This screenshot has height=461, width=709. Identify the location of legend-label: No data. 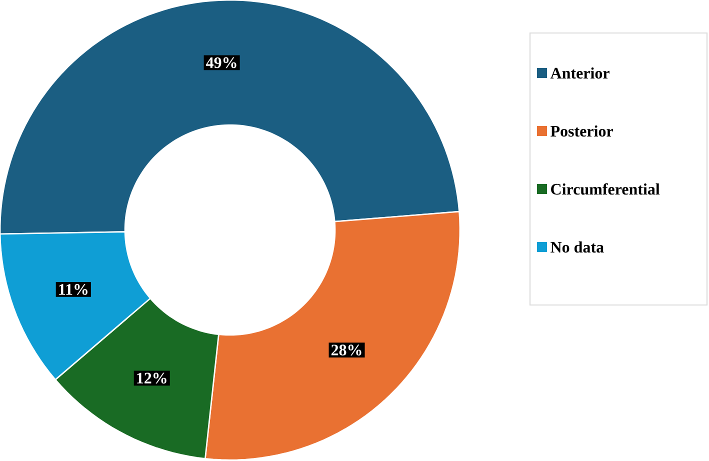
(577, 247).